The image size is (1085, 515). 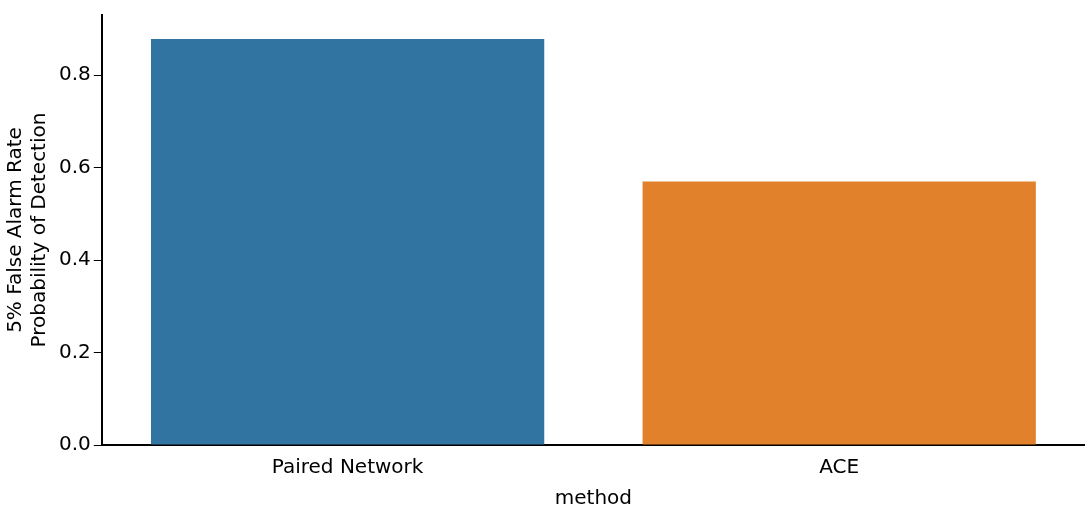 What do you see at coordinates (74, 165) in the screenshot?
I see `y-tick-label: 0.6` at bounding box center [74, 165].